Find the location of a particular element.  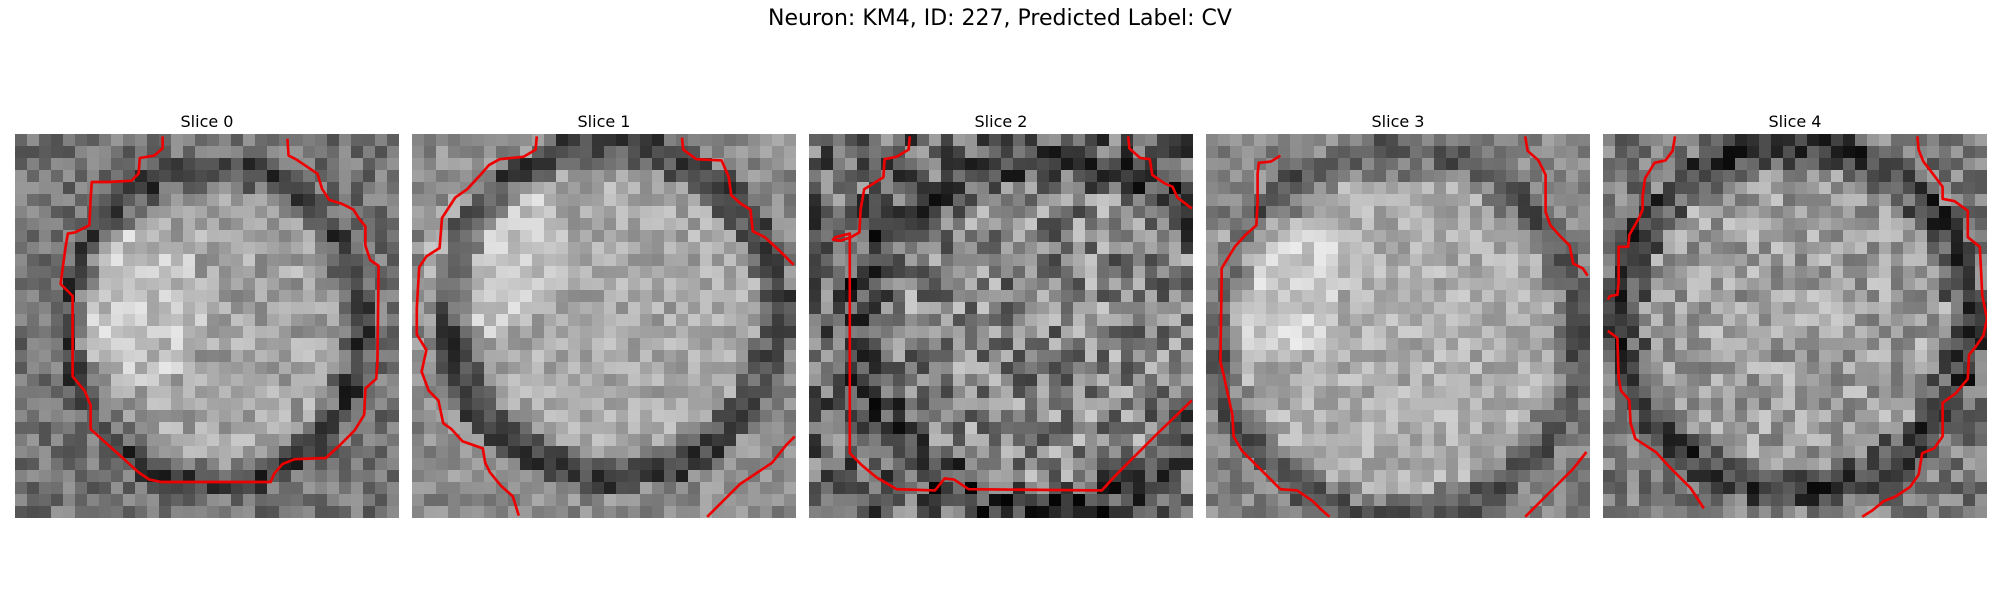

slice-panel-1: Slice 1 is located at coordinates (604, 314).